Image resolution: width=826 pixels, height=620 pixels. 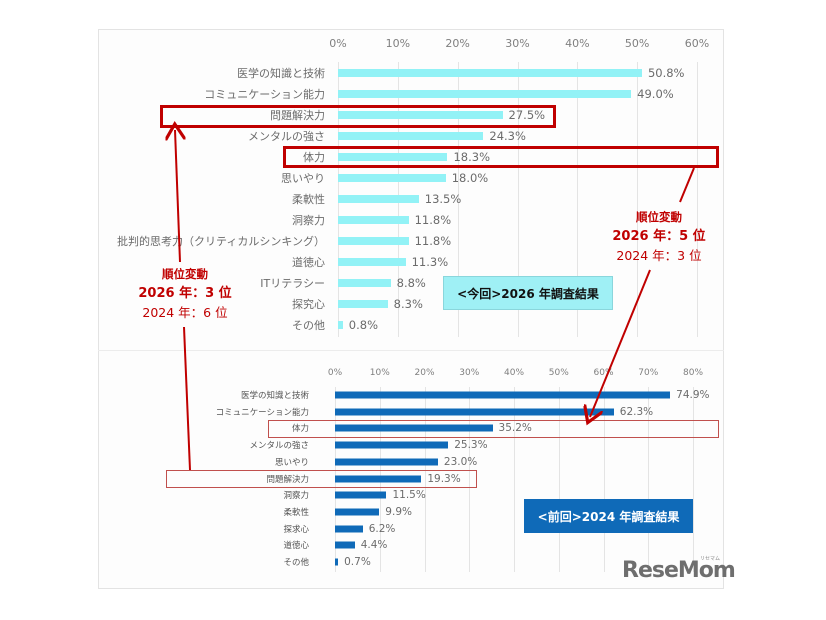 I want to click on value-label: 8.3%, so click(x=408, y=304).